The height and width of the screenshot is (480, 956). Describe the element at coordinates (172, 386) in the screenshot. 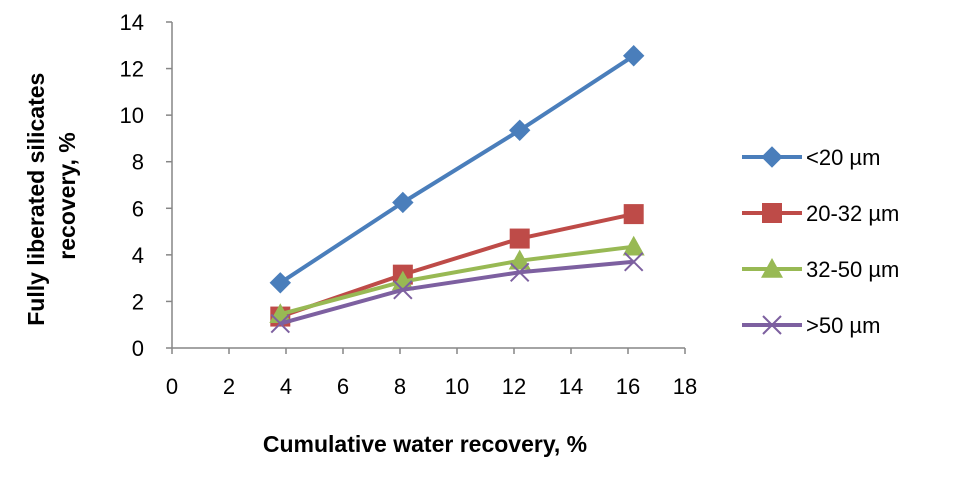

I see `x-tick-label: 0` at that location.